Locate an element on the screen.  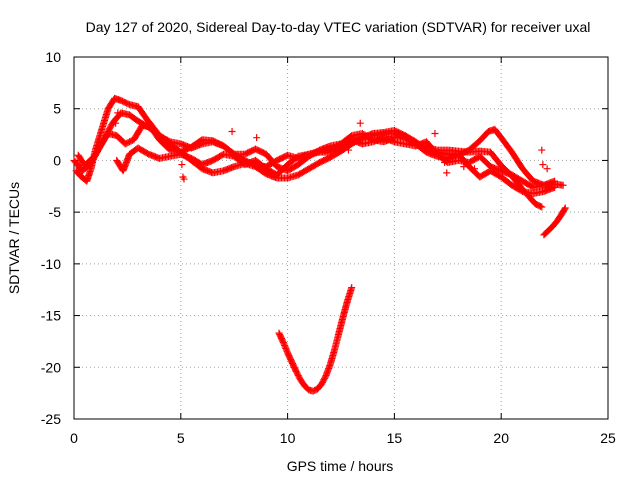
y-axis-tick-labels: -25 -20 -15 -10 -5 0 5 10 is located at coordinates (51, 238).